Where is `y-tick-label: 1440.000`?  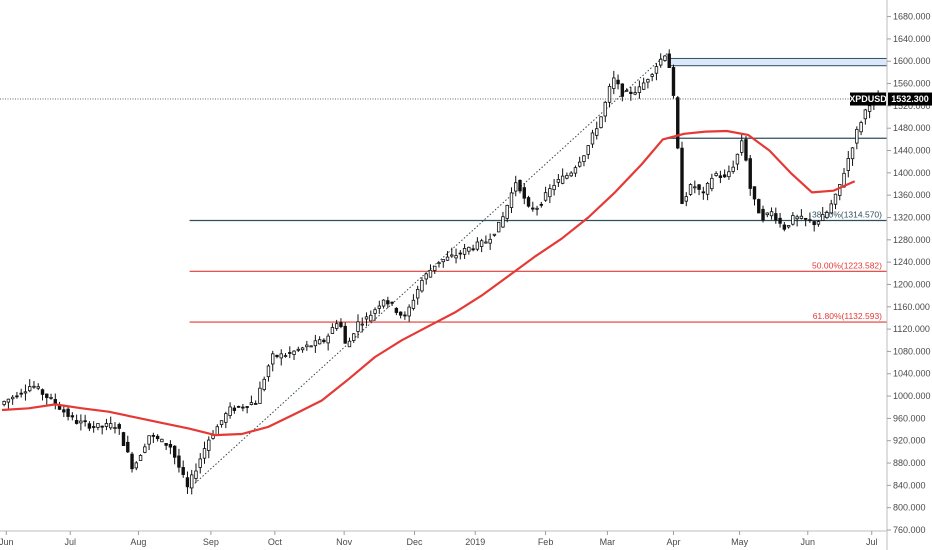 y-tick-label: 1440.000 is located at coordinates (912, 151).